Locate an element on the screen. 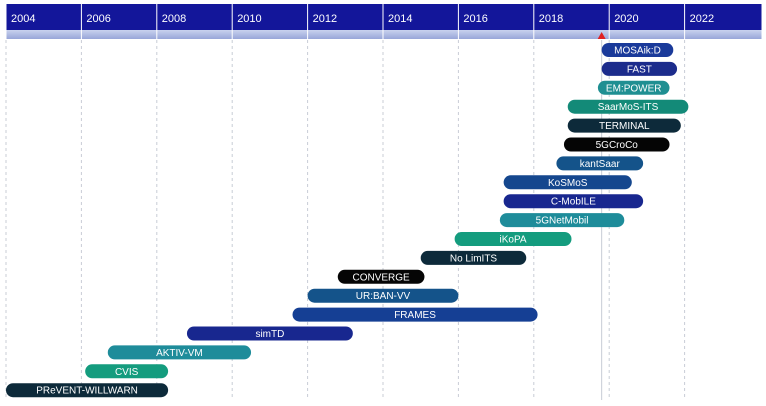 The width and height of the screenshot is (766, 406). axis-header-shadow is located at coordinates (384, 34).